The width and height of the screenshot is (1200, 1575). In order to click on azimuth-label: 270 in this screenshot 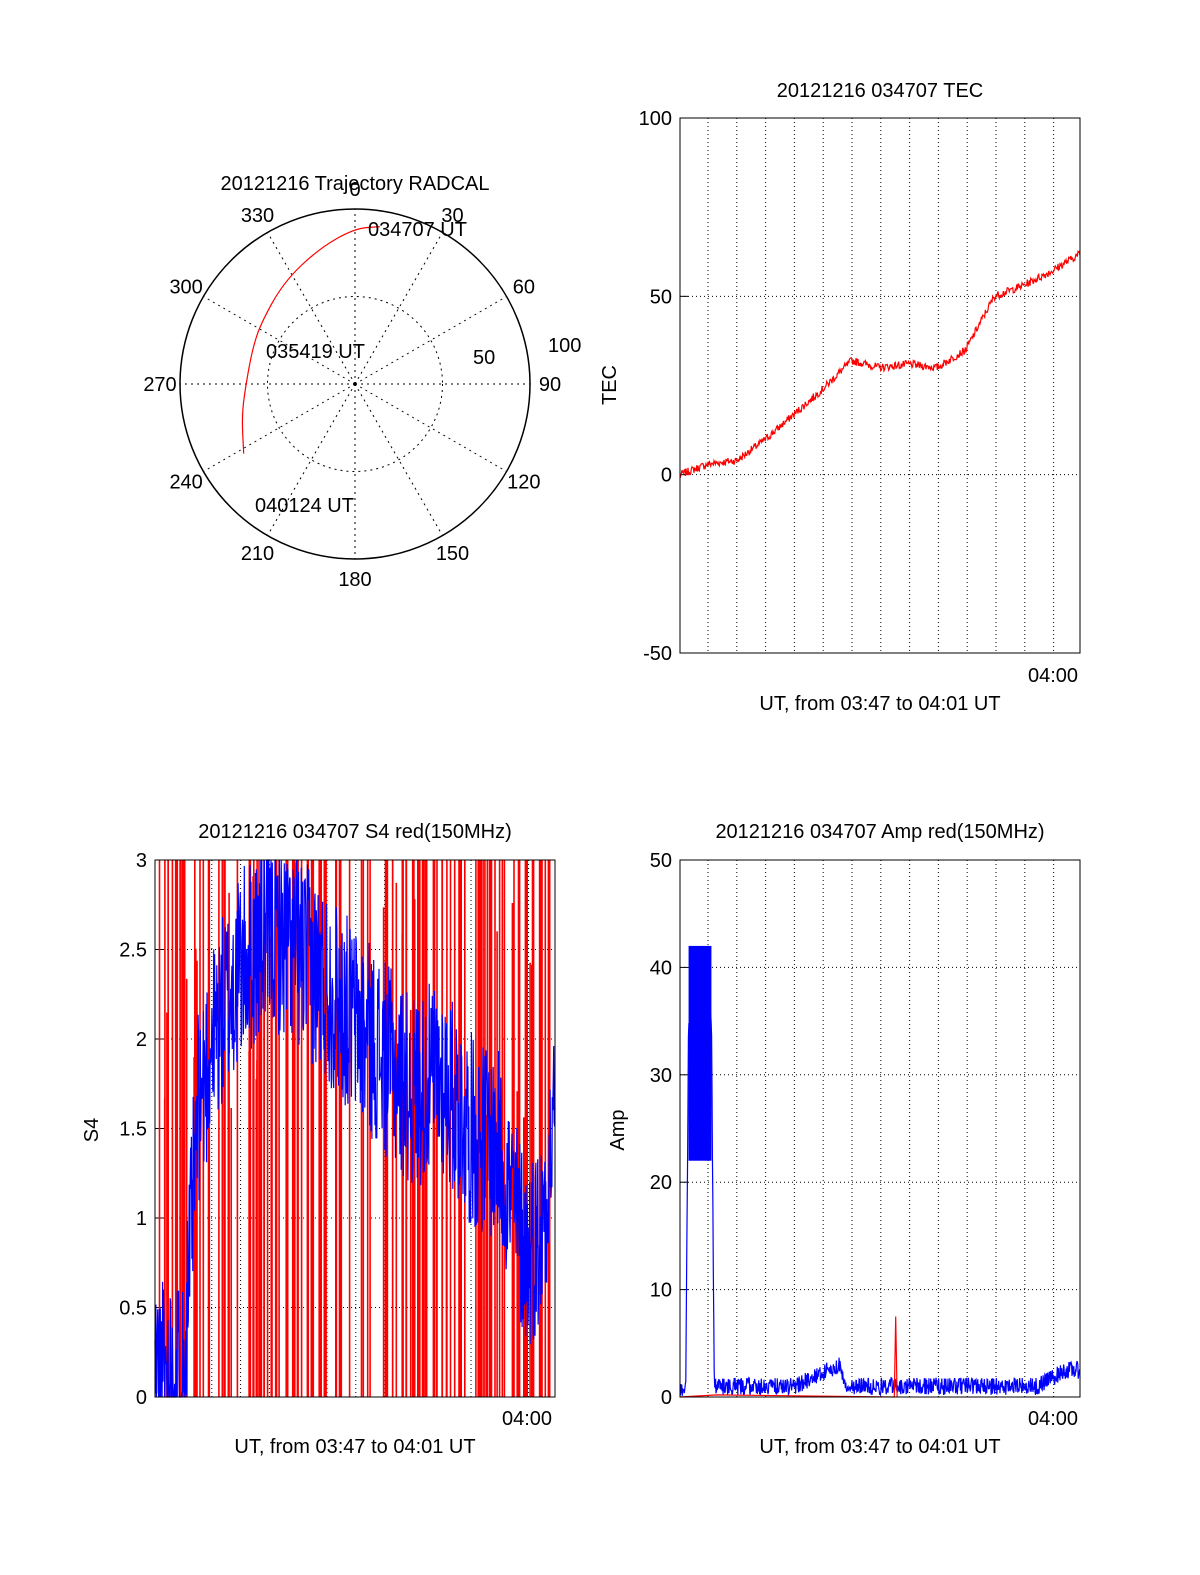, I will do `click(159, 385)`.